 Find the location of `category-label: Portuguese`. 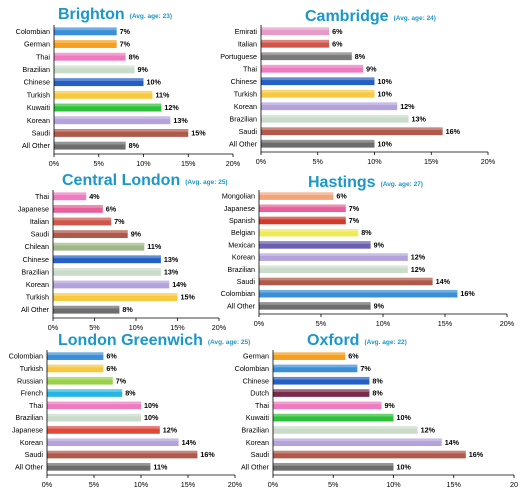

category-label: Portuguese is located at coordinates (238, 56).